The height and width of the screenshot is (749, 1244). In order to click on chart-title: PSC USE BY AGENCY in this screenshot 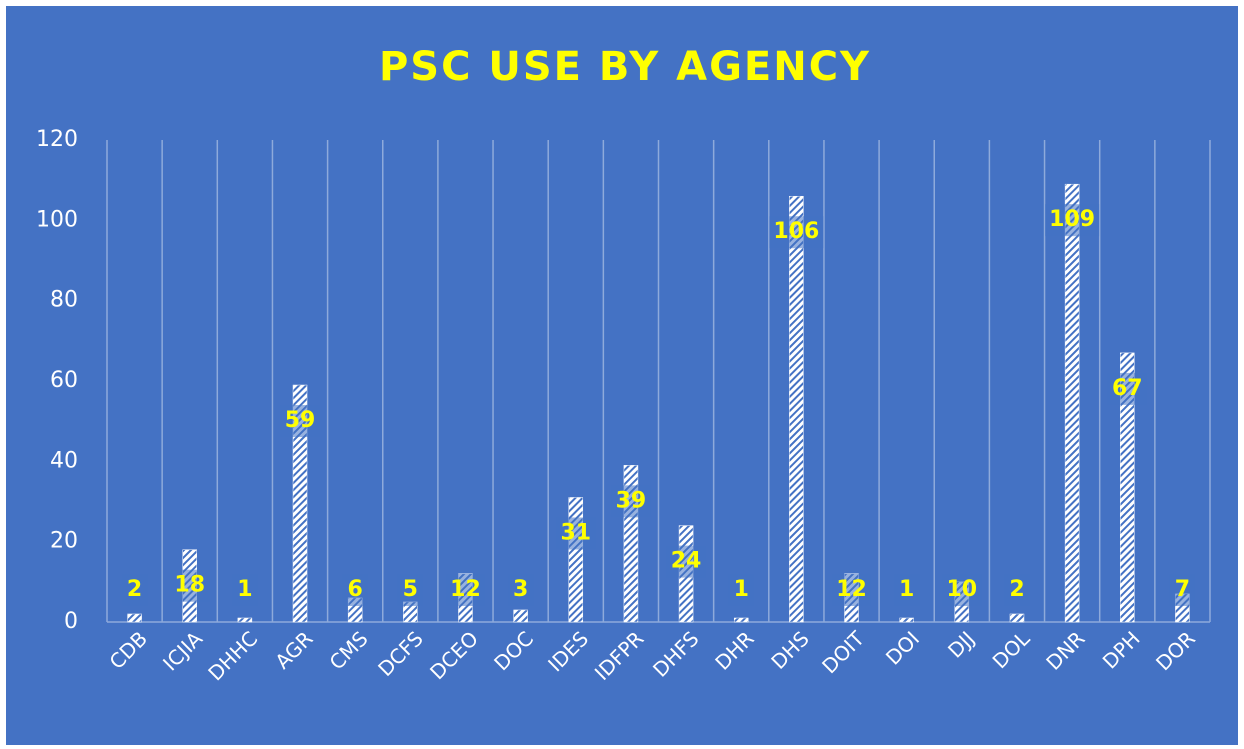, I will do `click(625, 67)`.